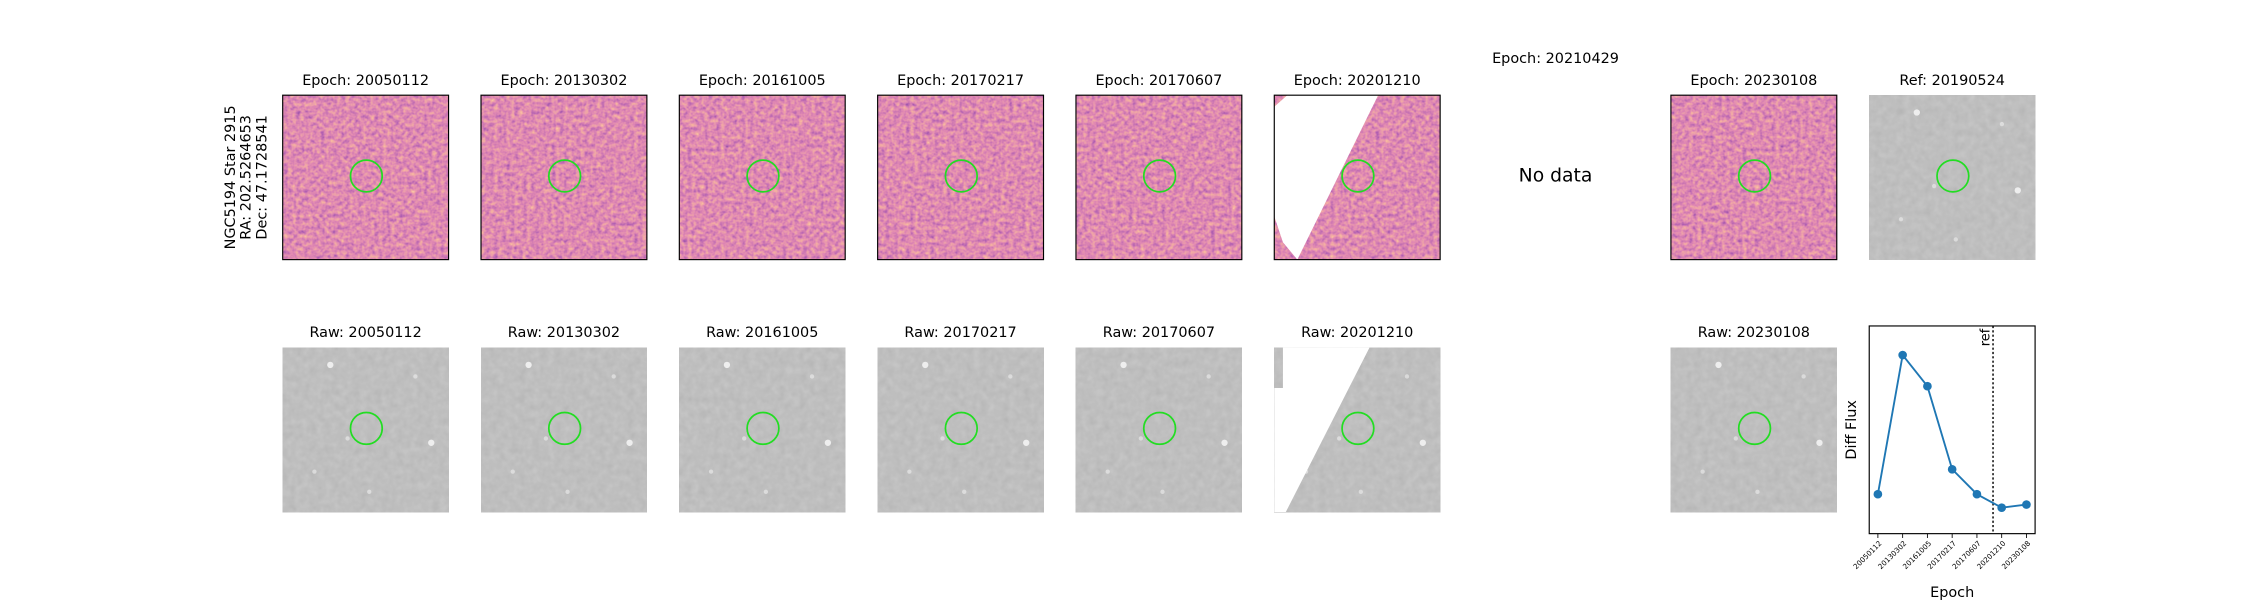 The height and width of the screenshot is (600, 2250). I want to click on panel-title: Raw: 20170217, so click(960, 333).